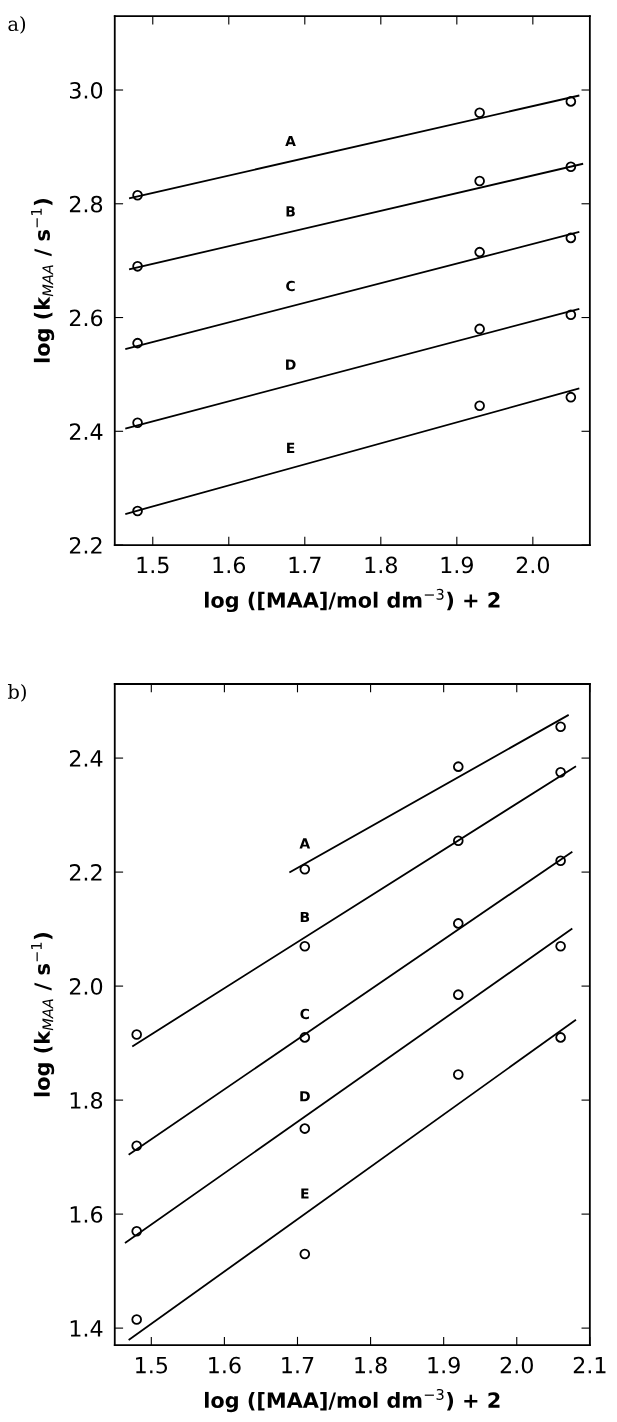 The image size is (617, 1422). Describe the element at coordinates (86, 204) in the screenshot. I see `y-tick-label: 2.8` at that location.